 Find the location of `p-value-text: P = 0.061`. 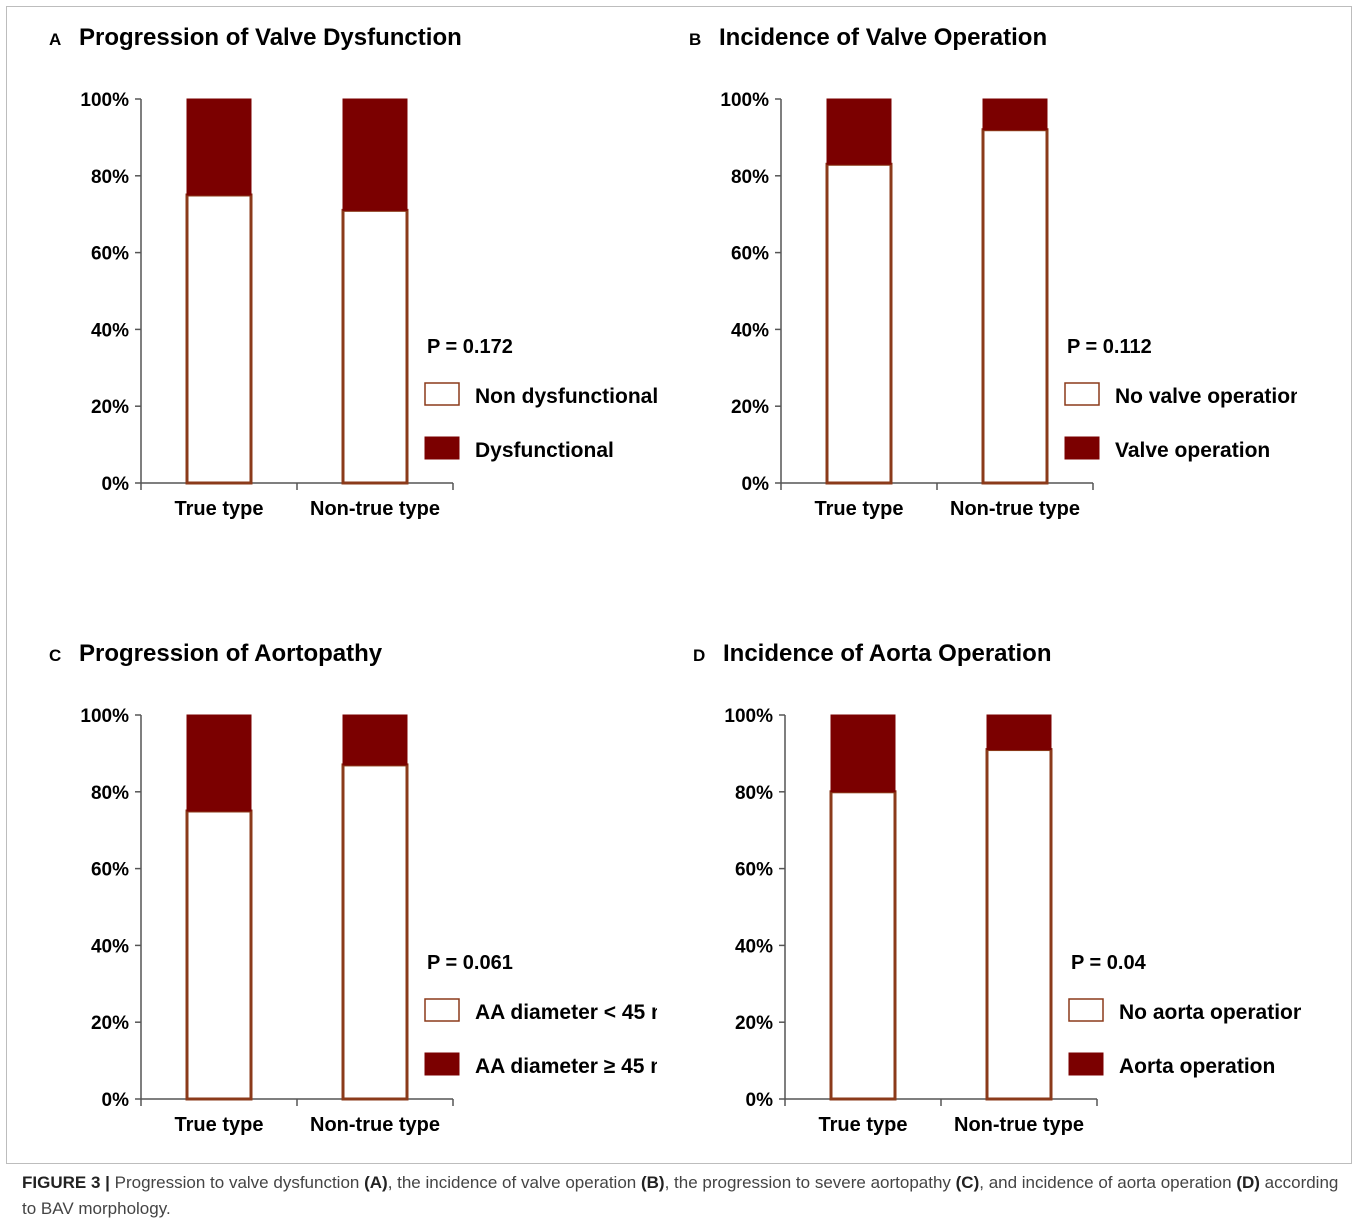

p-value-text: P = 0.061 is located at coordinates (470, 963).